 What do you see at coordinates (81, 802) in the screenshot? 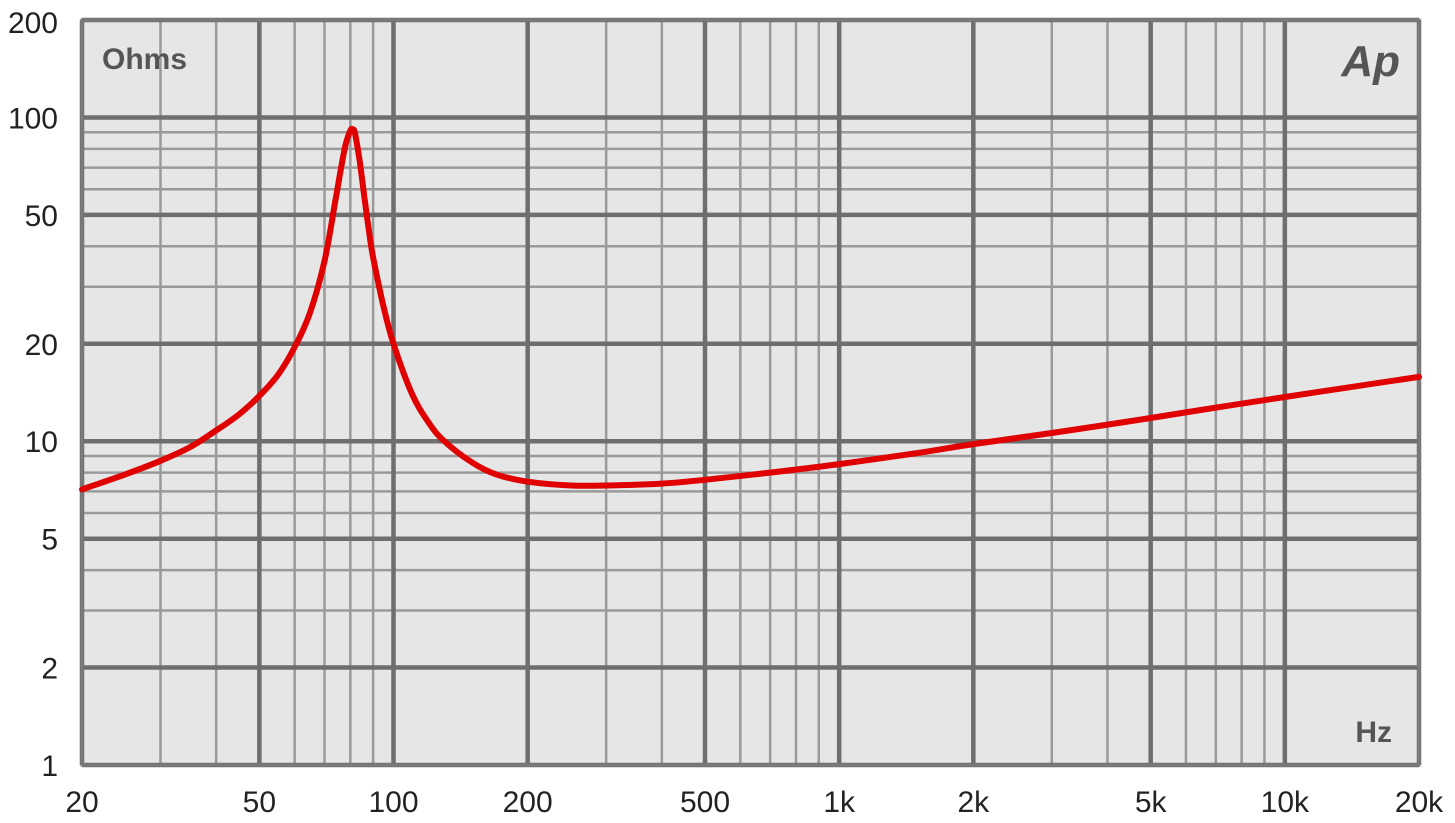
I see `x-tick-label: 20` at bounding box center [81, 802].